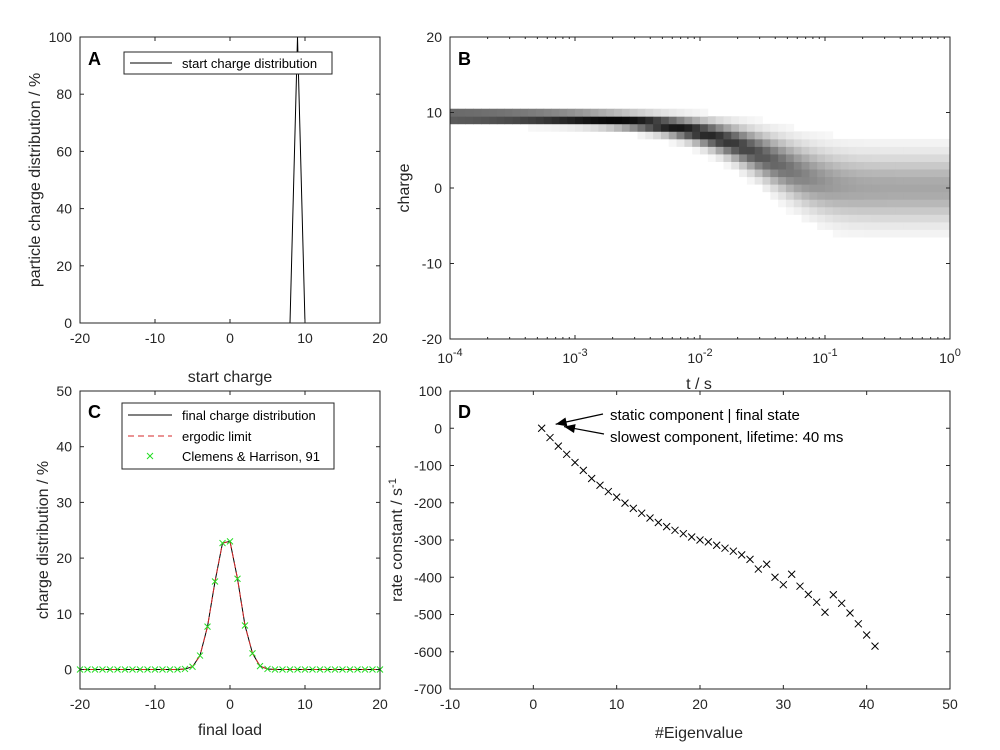  What do you see at coordinates (570, 428) in the screenshot?
I see `panel-d-arrow-slowest-head` at bounding box center [570, 428].